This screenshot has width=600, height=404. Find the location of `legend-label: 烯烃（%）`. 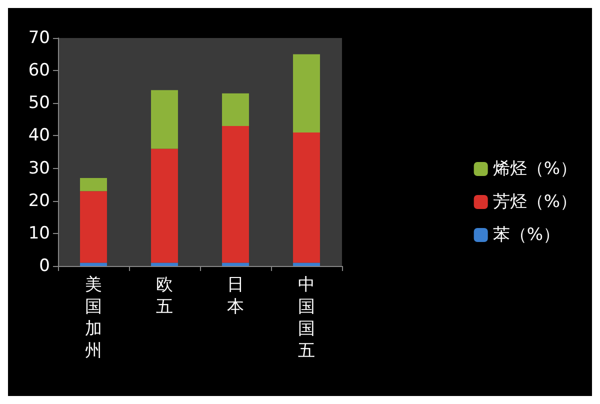

legend-label: 烯烃（%） is located at coordinates (535, 169).